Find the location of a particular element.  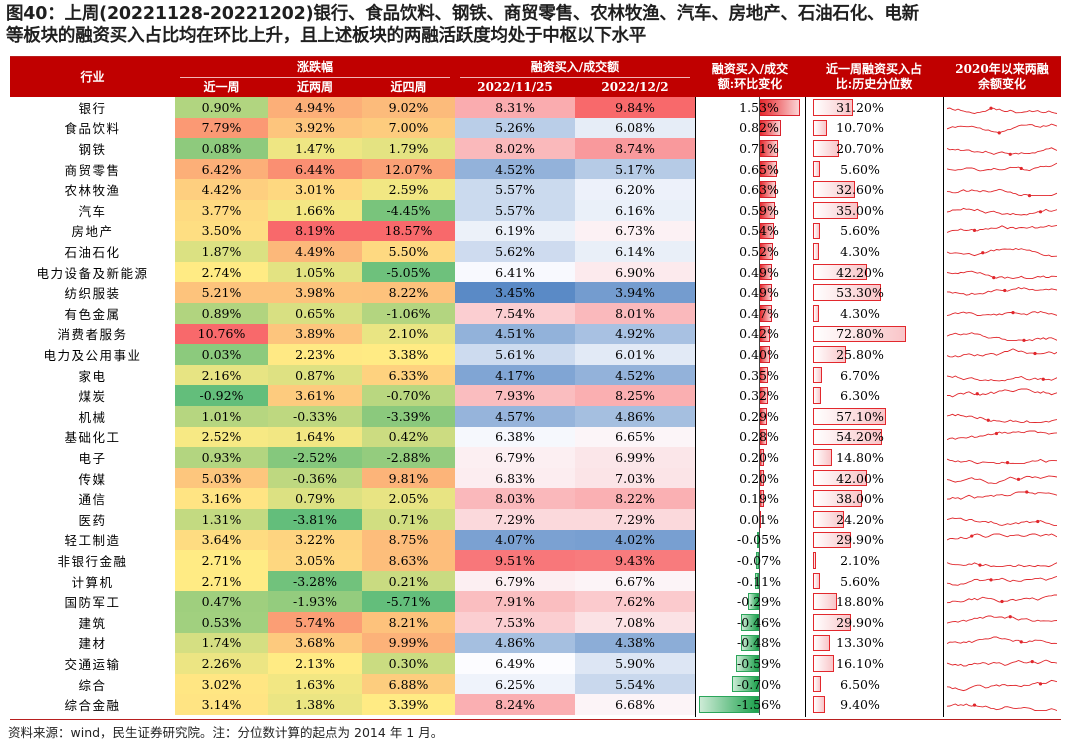

change-w2: -0.33% is located at coordinates (315, 416).